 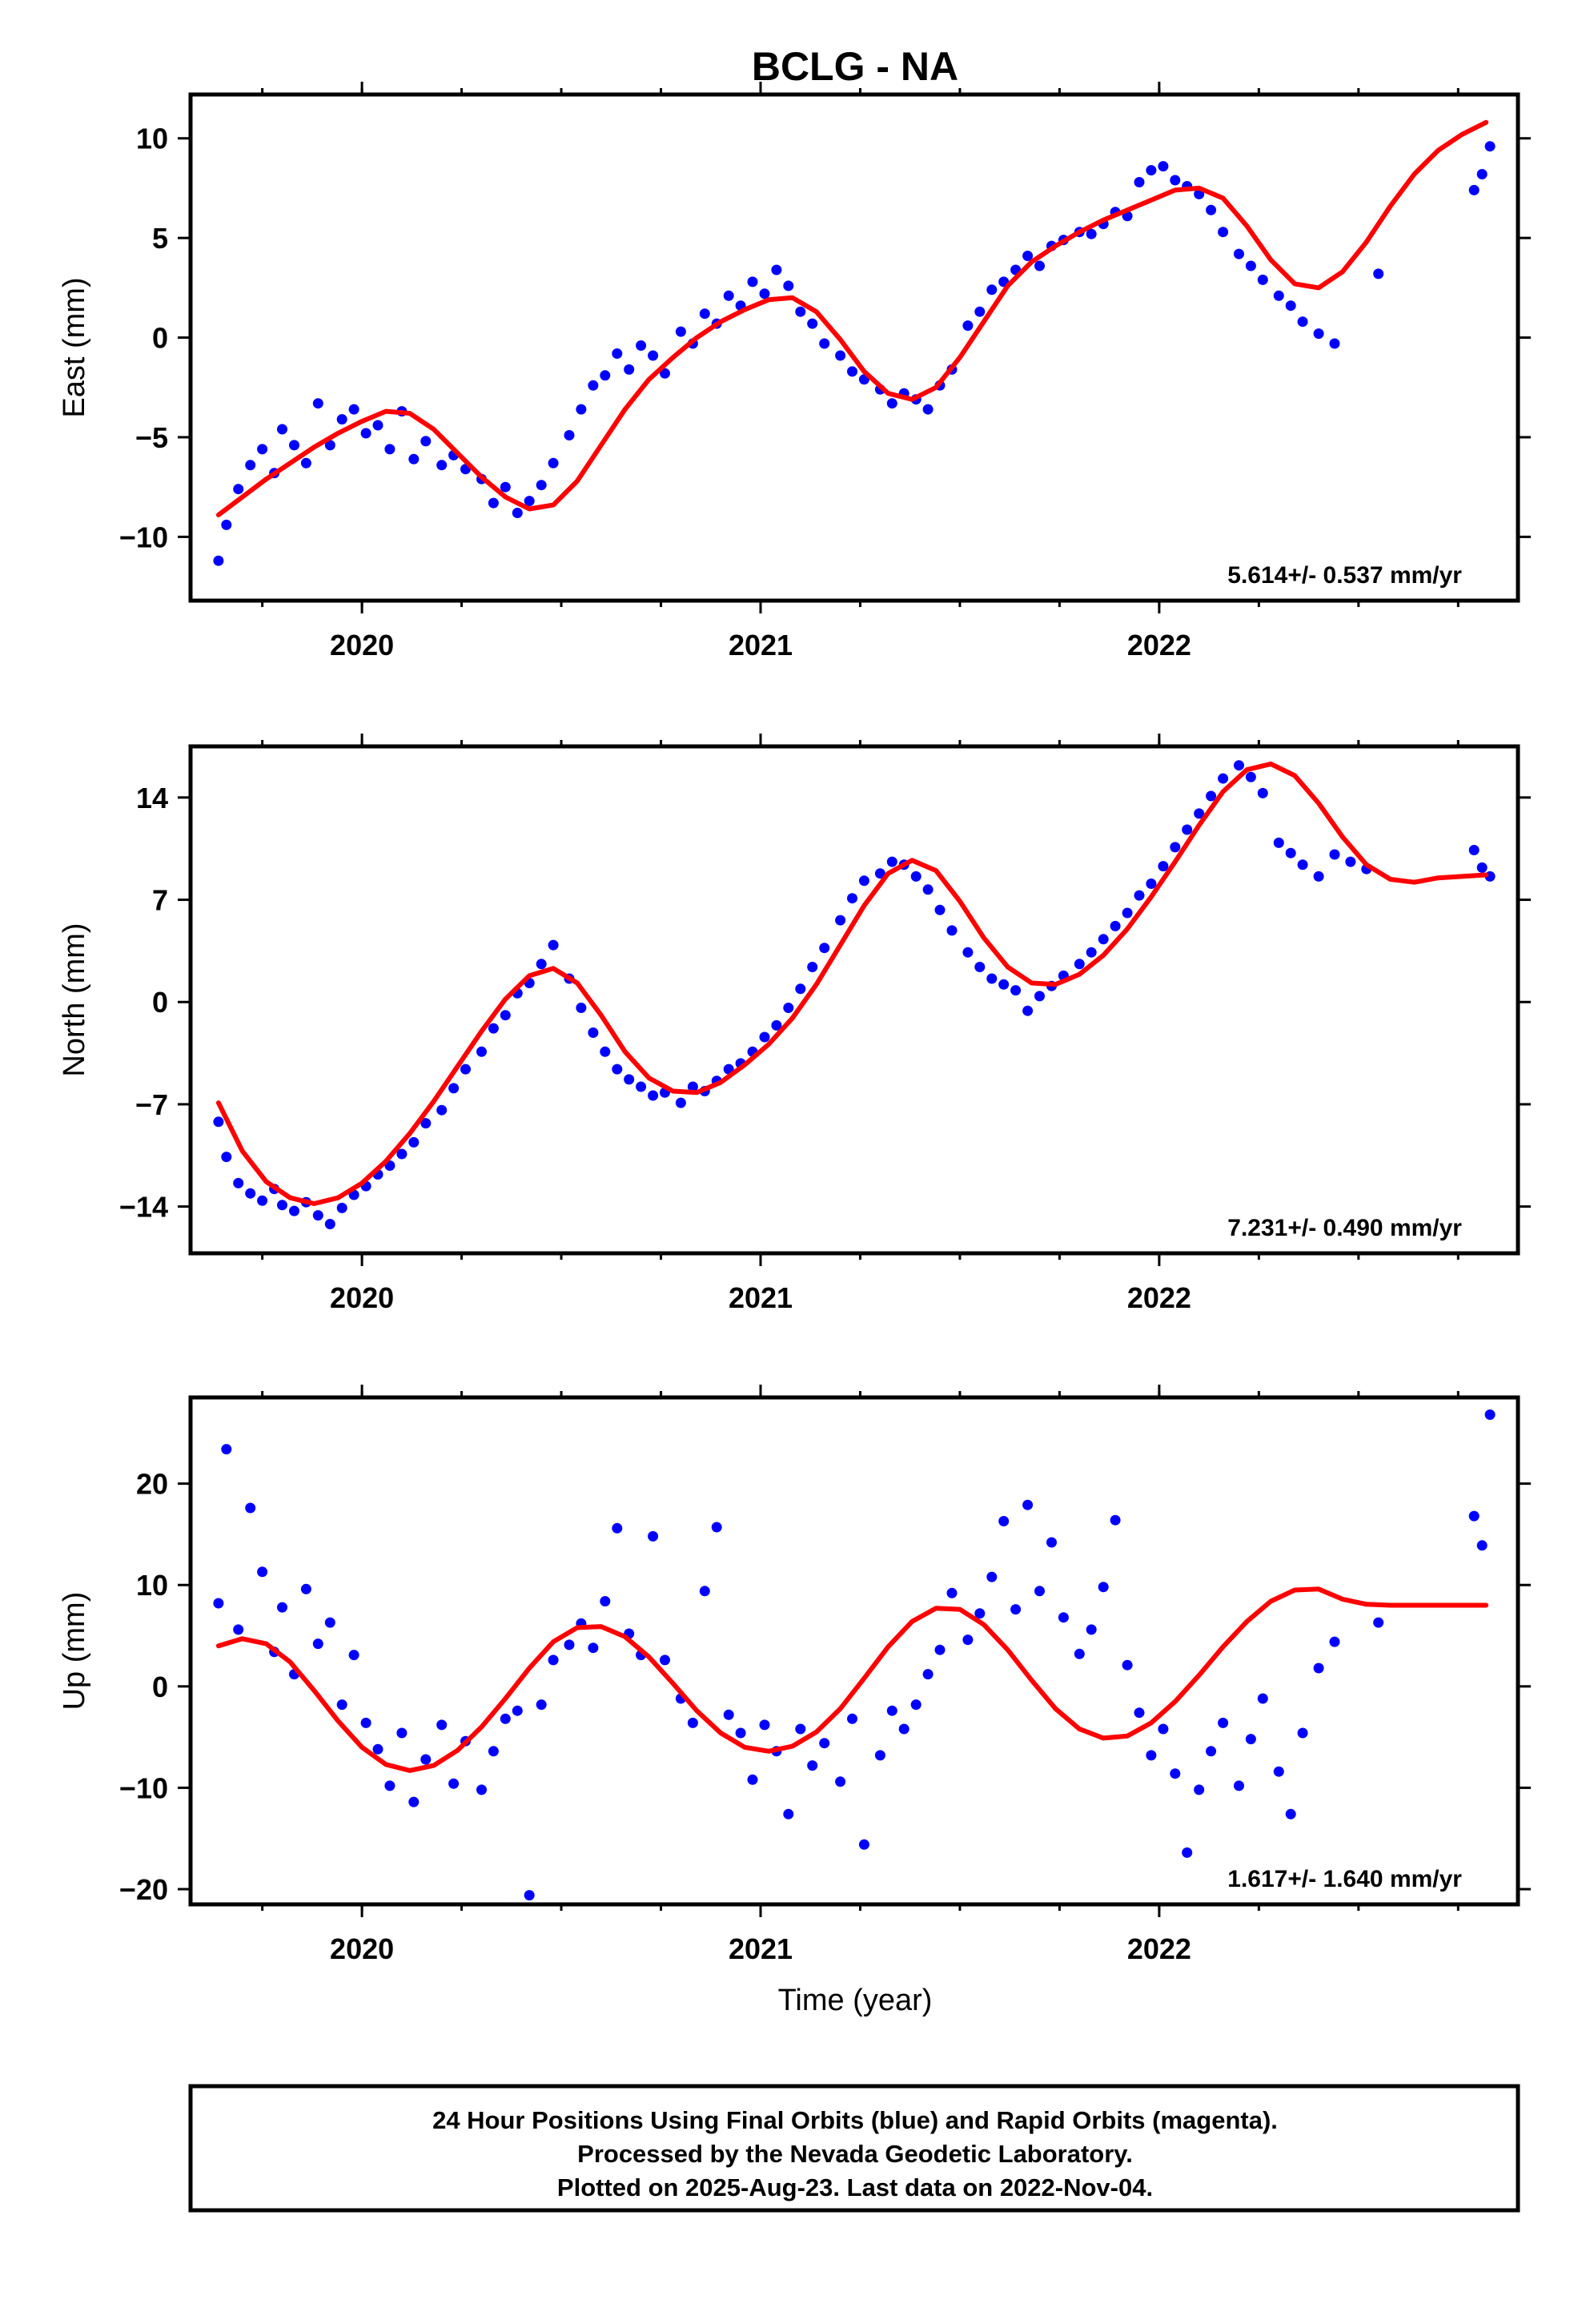 What do you see at coordinates (144, 1207) in the screenshot?
I see `y-tick-label: −14` at bounding box center [144, 1207].